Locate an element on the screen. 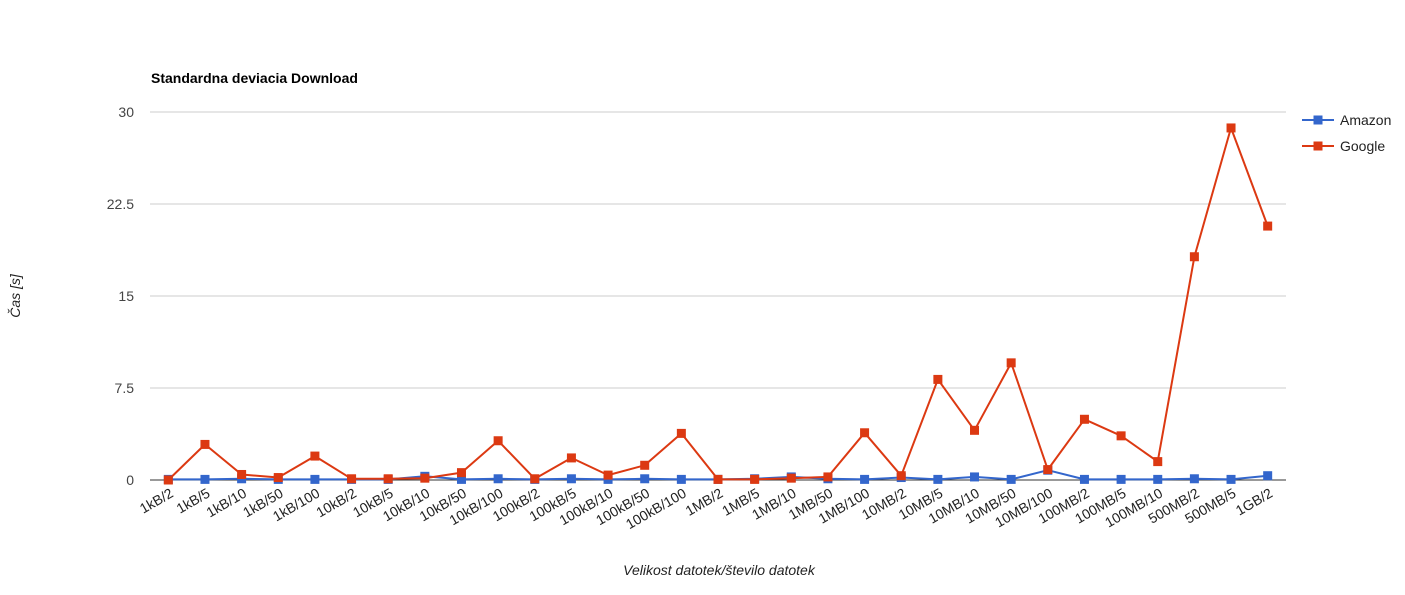 This screenshot has height=595, width=1405. x-tick-label: 1kB/2 is located at coordinates (156, 501).